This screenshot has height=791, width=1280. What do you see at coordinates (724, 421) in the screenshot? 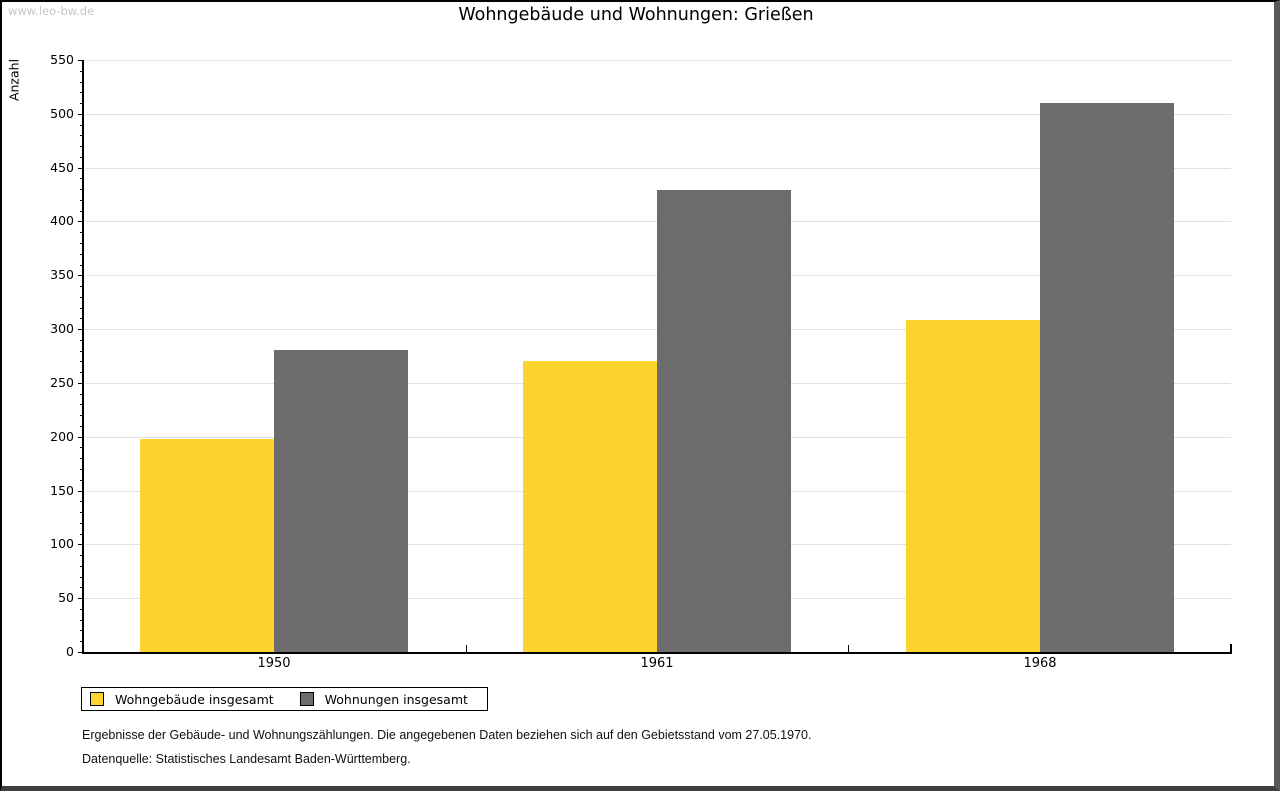
I see `bar-1961-wohnungen` at bounding box center [724, 421].